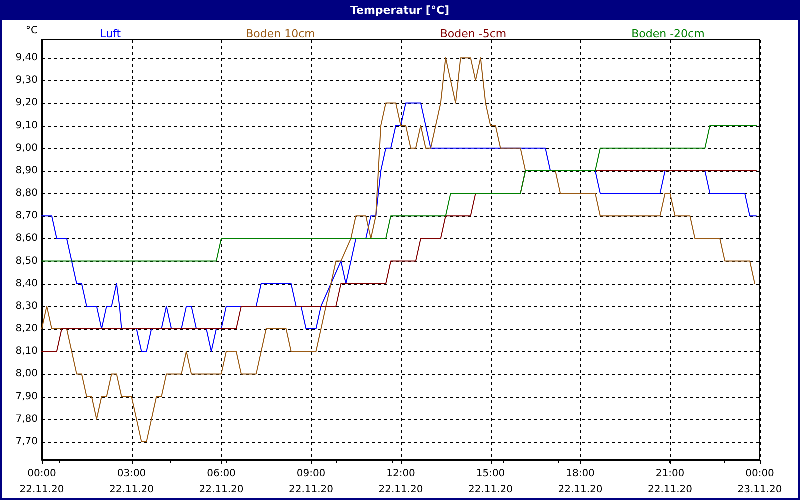 This screenshot has width=800, height=500. I want to click on y-tick-label: 9,10, so click(27, 126).